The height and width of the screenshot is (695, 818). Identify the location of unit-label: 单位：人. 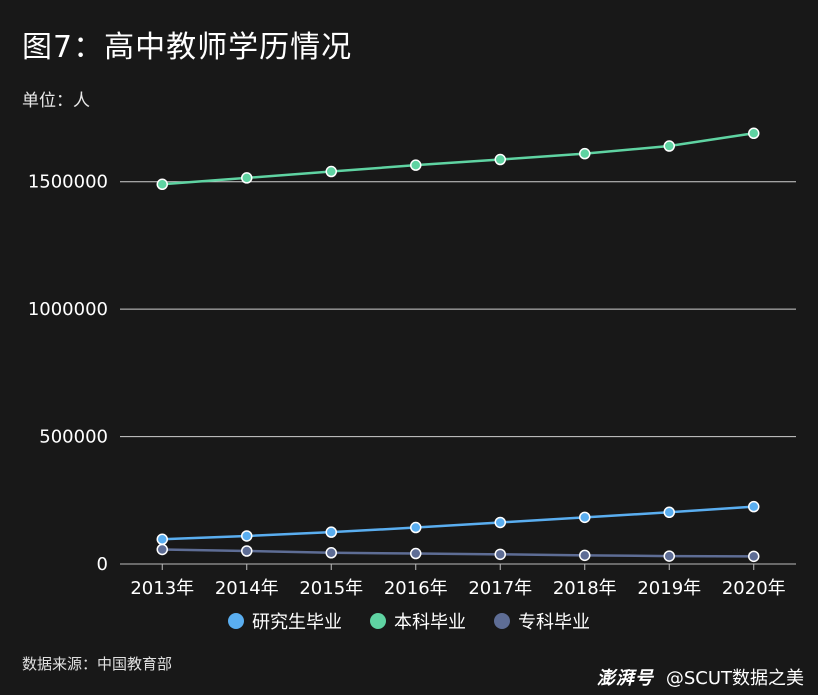
(56, 101).